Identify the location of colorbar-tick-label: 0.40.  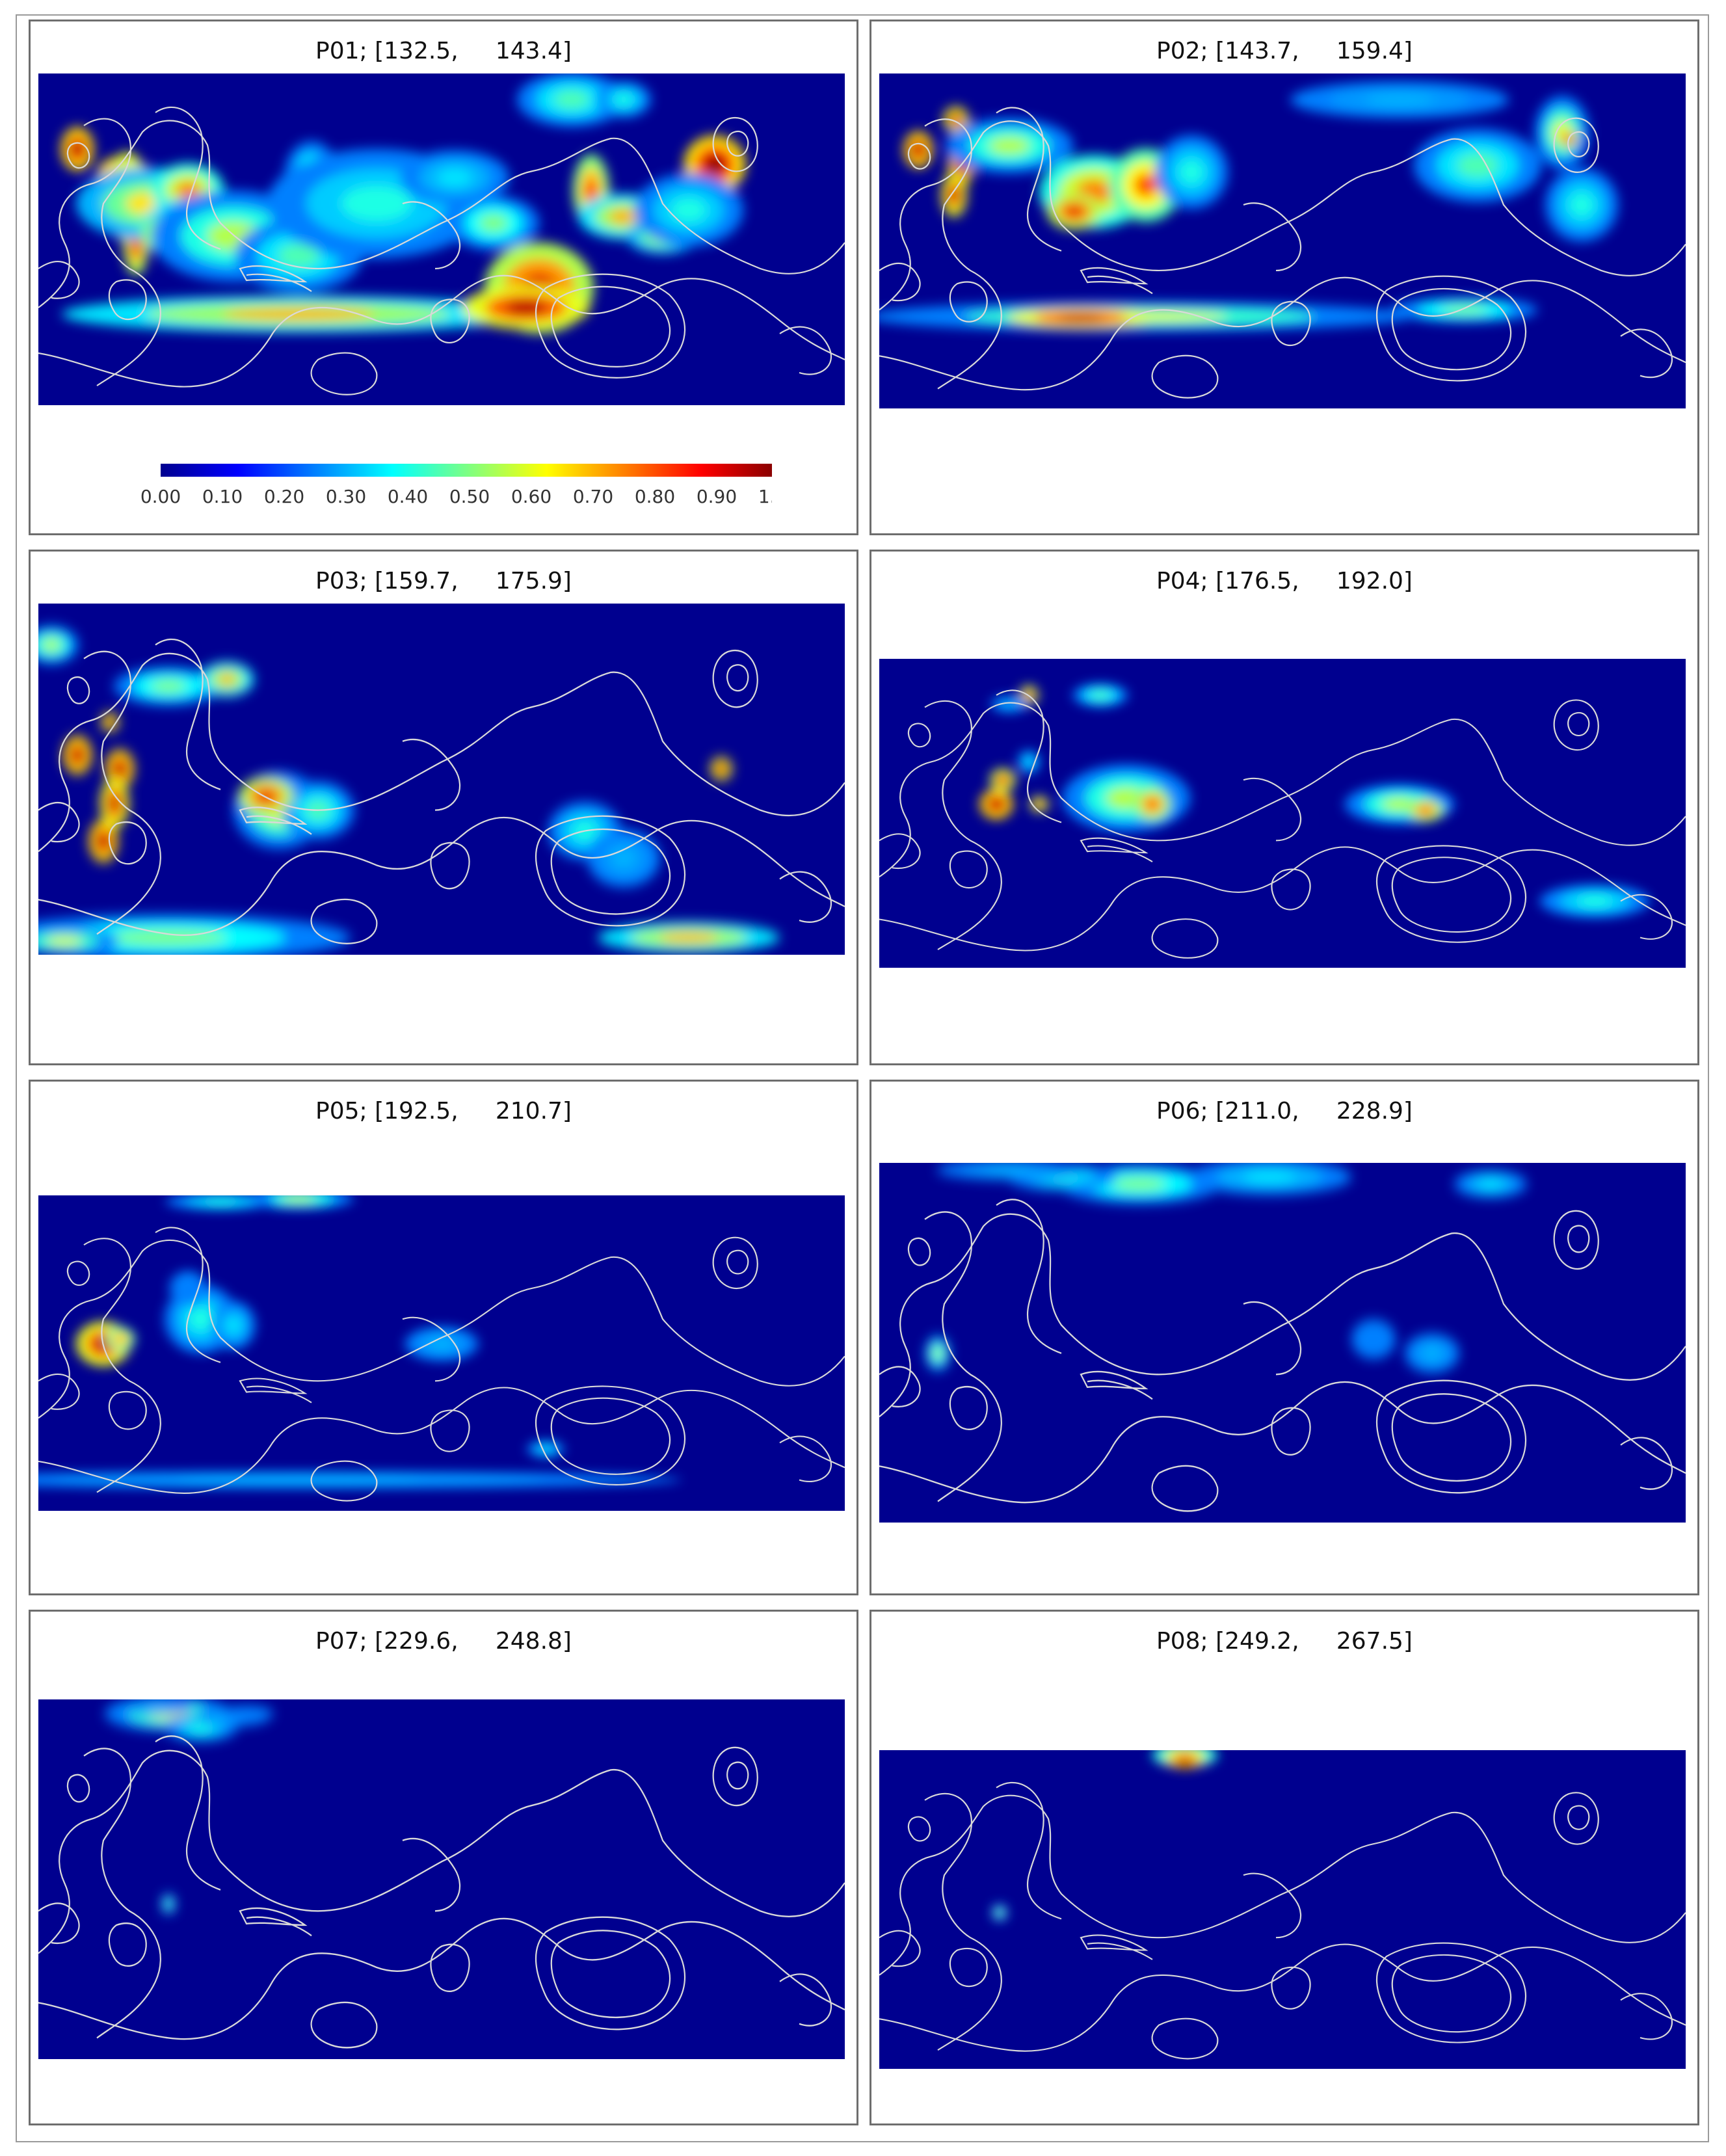
(408, 496).